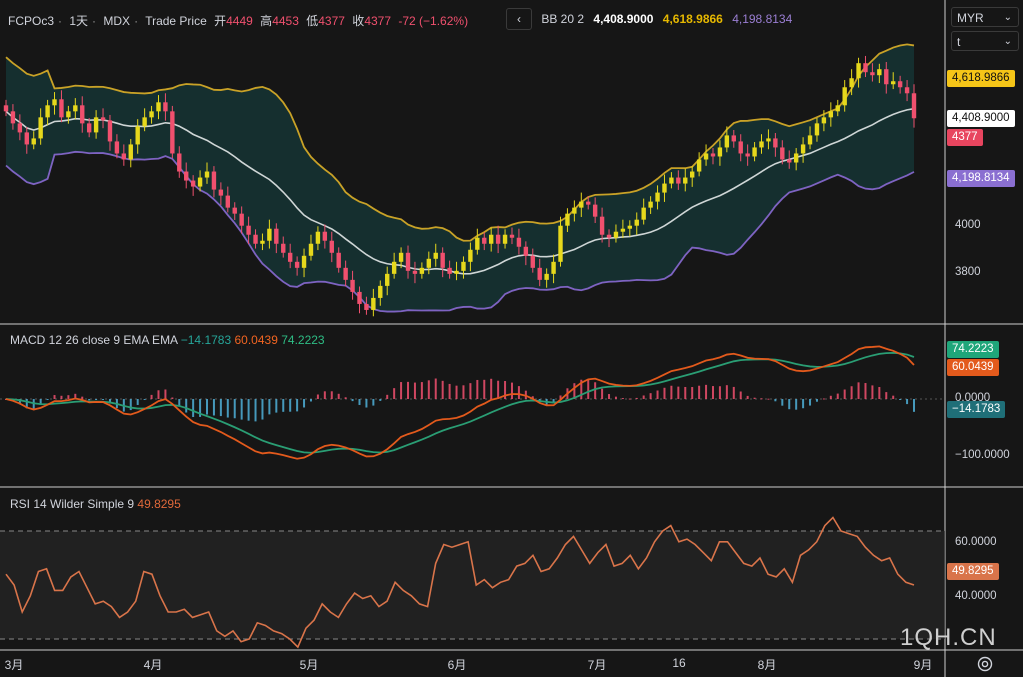 Image resolution: width=1023 pixels, height=677 pixels. What do you see at coordinates (159, 504) in the screenshot?
I see `rsi-value: 49.8295` at bounding box center [159, 504].